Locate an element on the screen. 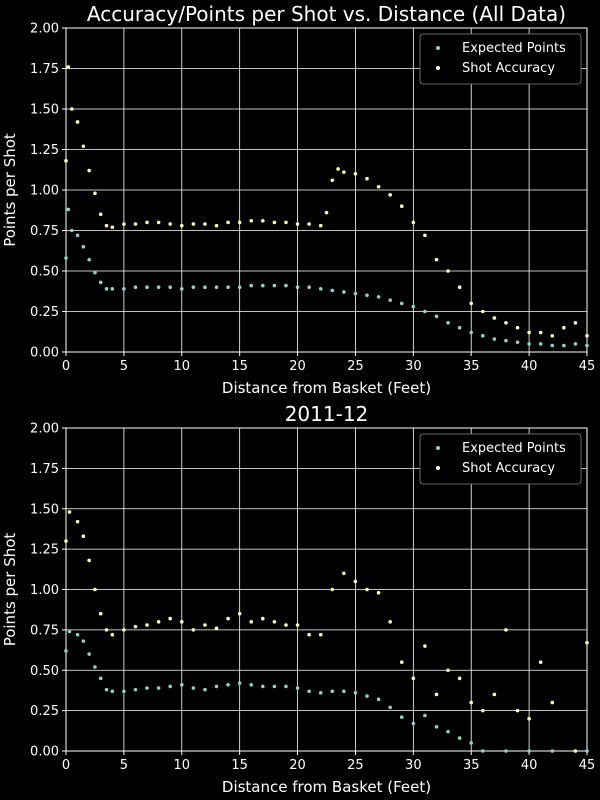  y-tick-label: 0.50 is located at coordinates (44, 671).